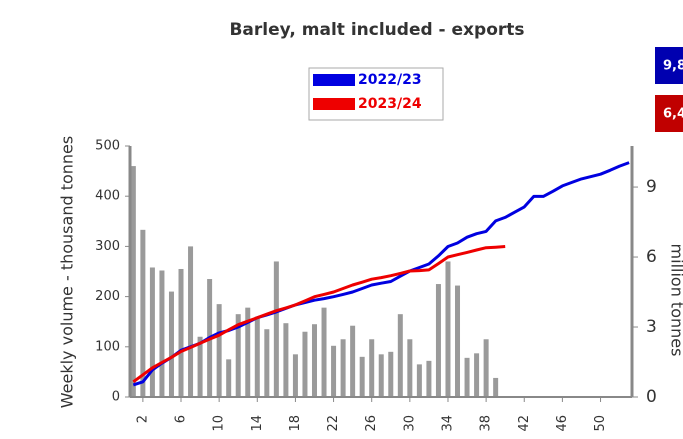 This screenshot has height=439, width=683. I want to click on x-tick-label: 2, so click(142, 419).